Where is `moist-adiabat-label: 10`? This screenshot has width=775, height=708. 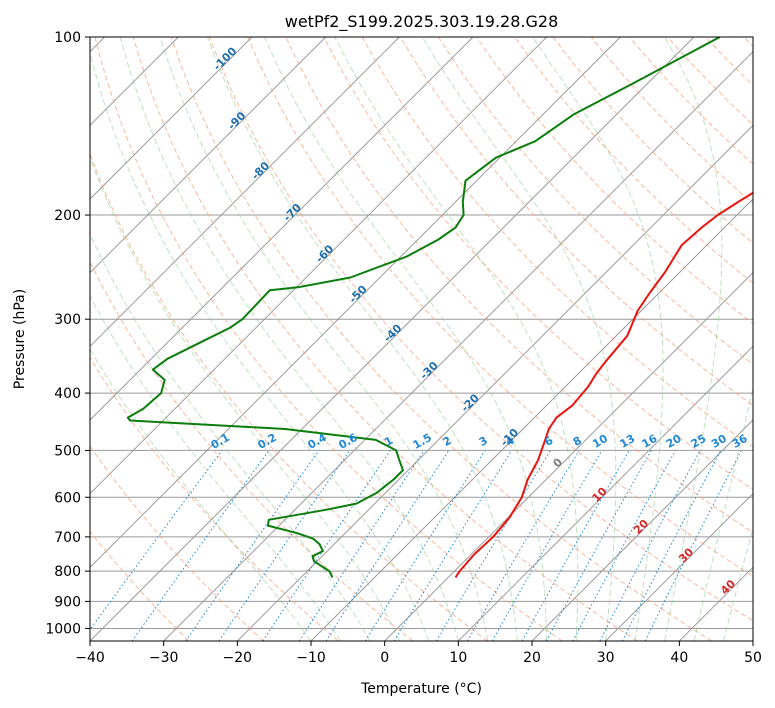
moist-adiabat-label: 10 is located at coordinates (600, 495).